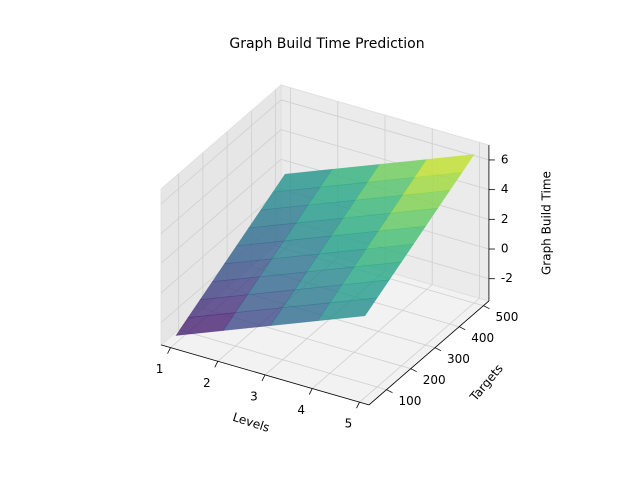  What do you see at coordinates (251, 422) in the screenshot?
I see `x-axis-label: Levels` at bounding box center [251, 422].